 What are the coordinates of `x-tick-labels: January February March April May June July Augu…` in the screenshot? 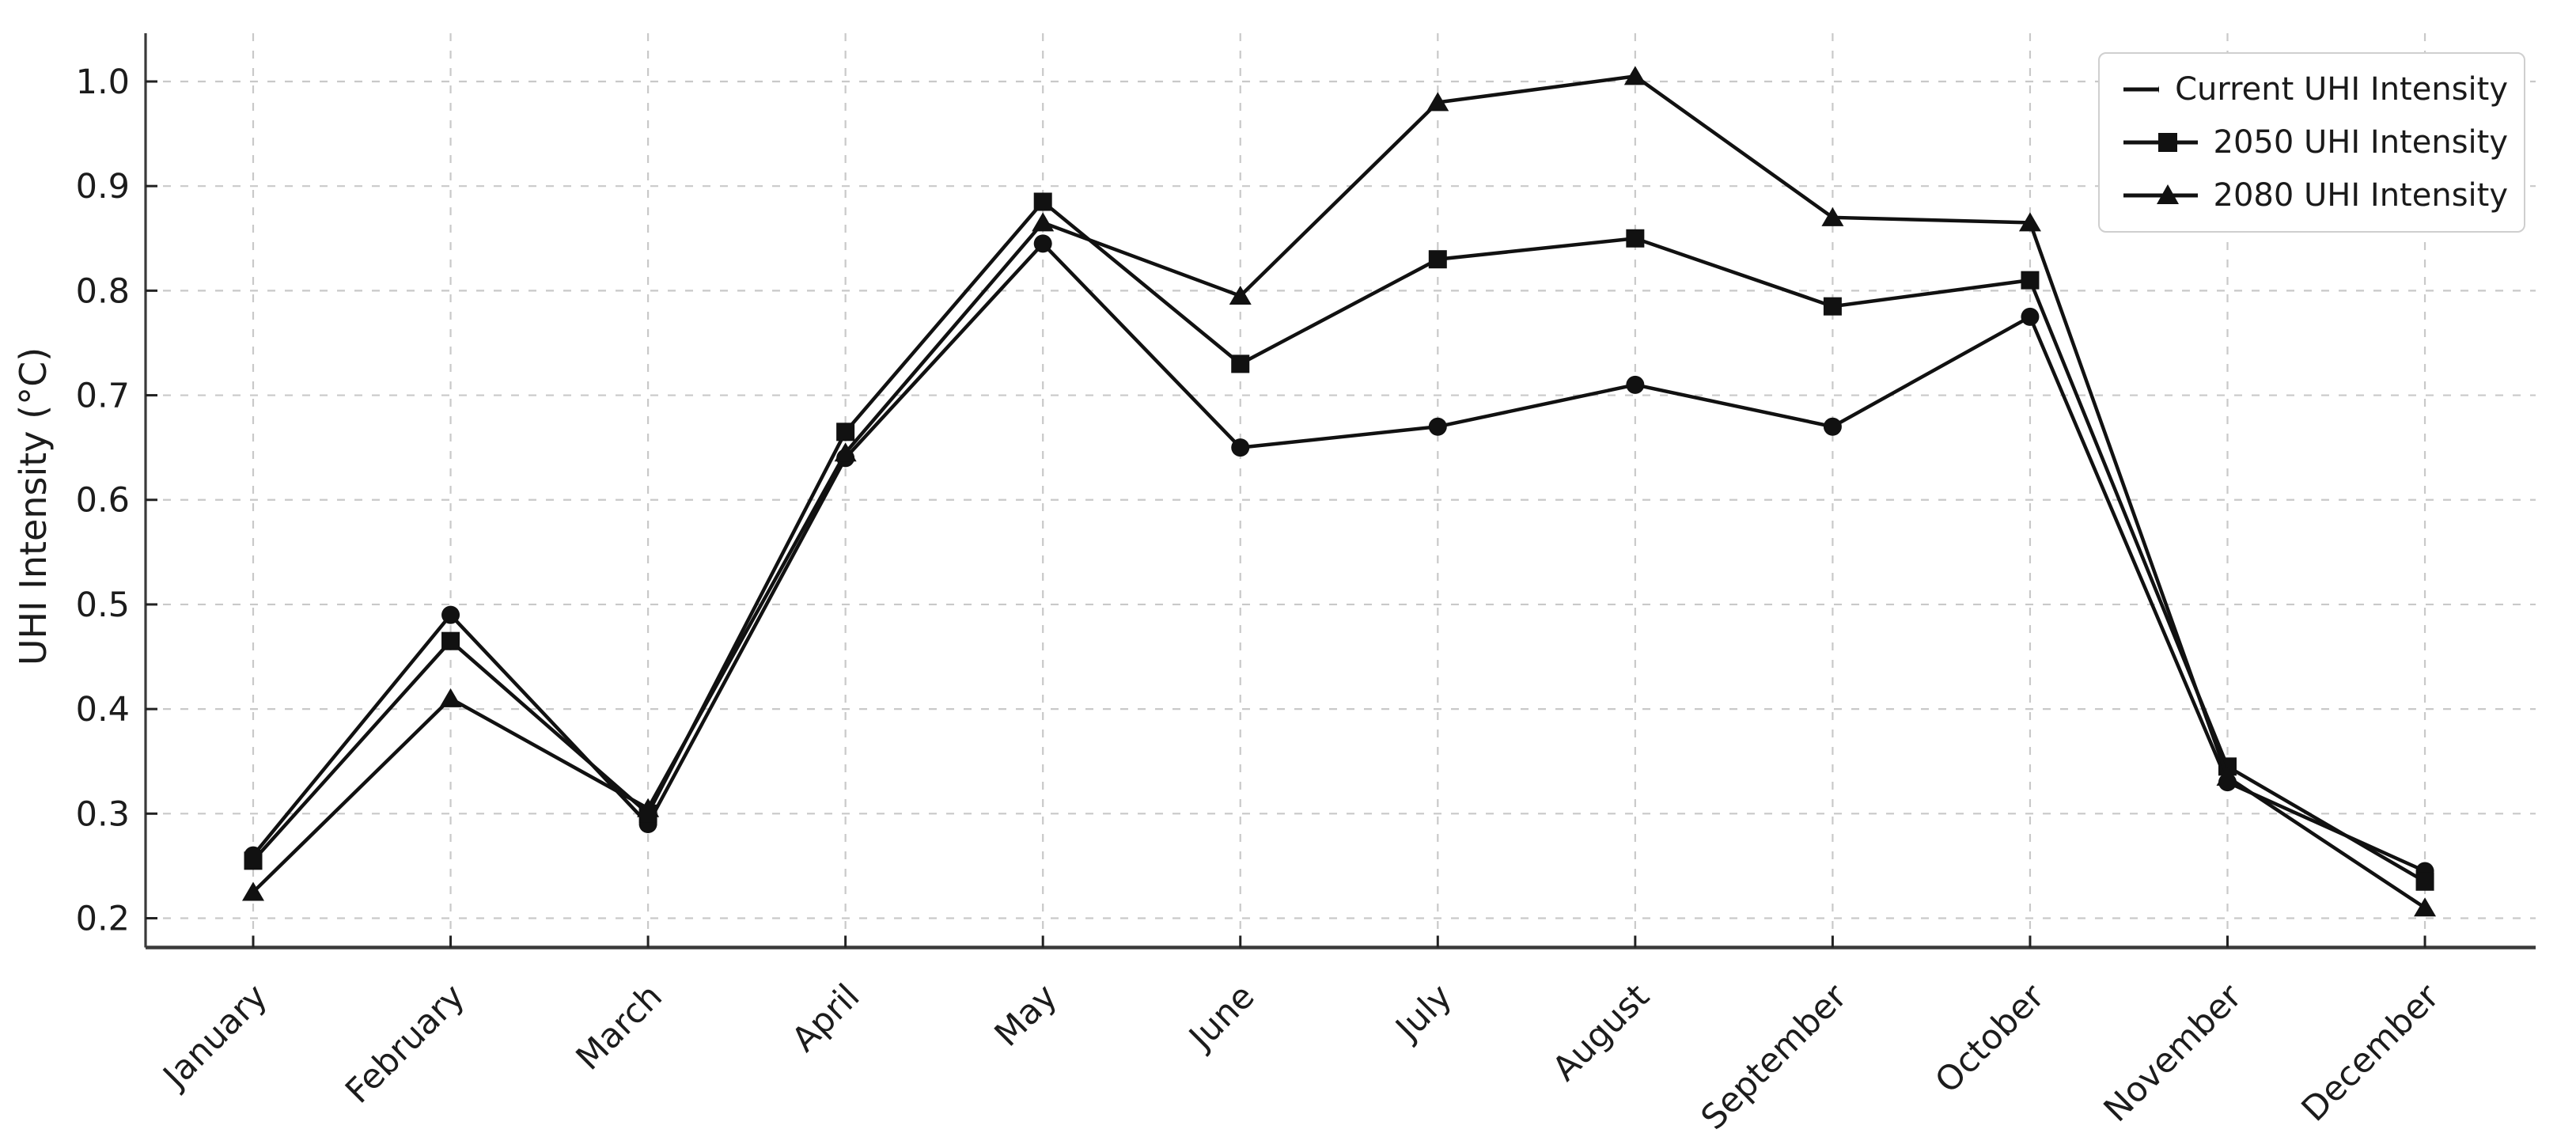 It's located at (1300, 1056).